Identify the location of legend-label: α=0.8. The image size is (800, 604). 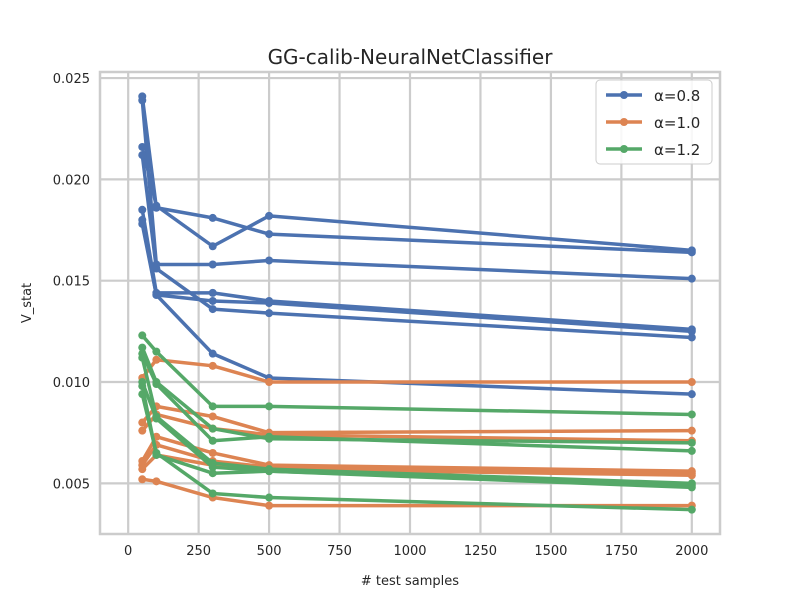
(677, 96).